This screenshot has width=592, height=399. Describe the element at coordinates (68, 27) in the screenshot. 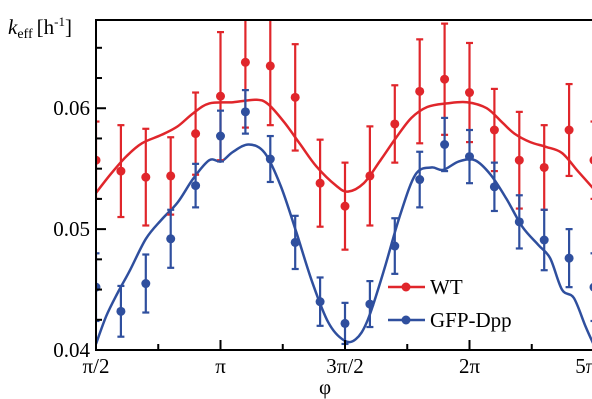

I see `y-axis-unit-close: ]` at that location.